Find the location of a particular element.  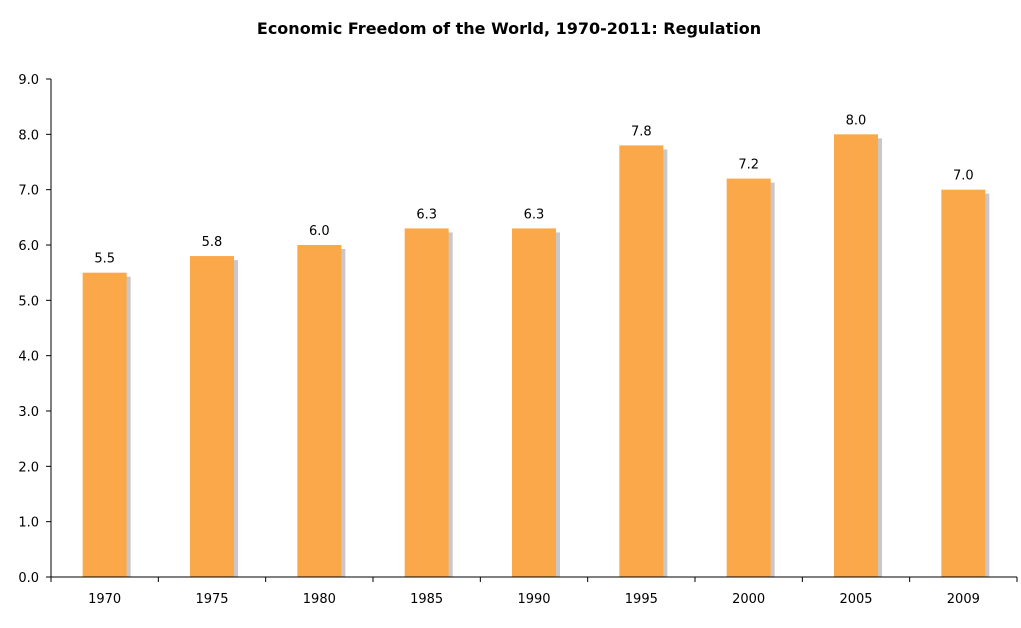

y-tick-label: 5.0 is located at coordinates (28, 301).